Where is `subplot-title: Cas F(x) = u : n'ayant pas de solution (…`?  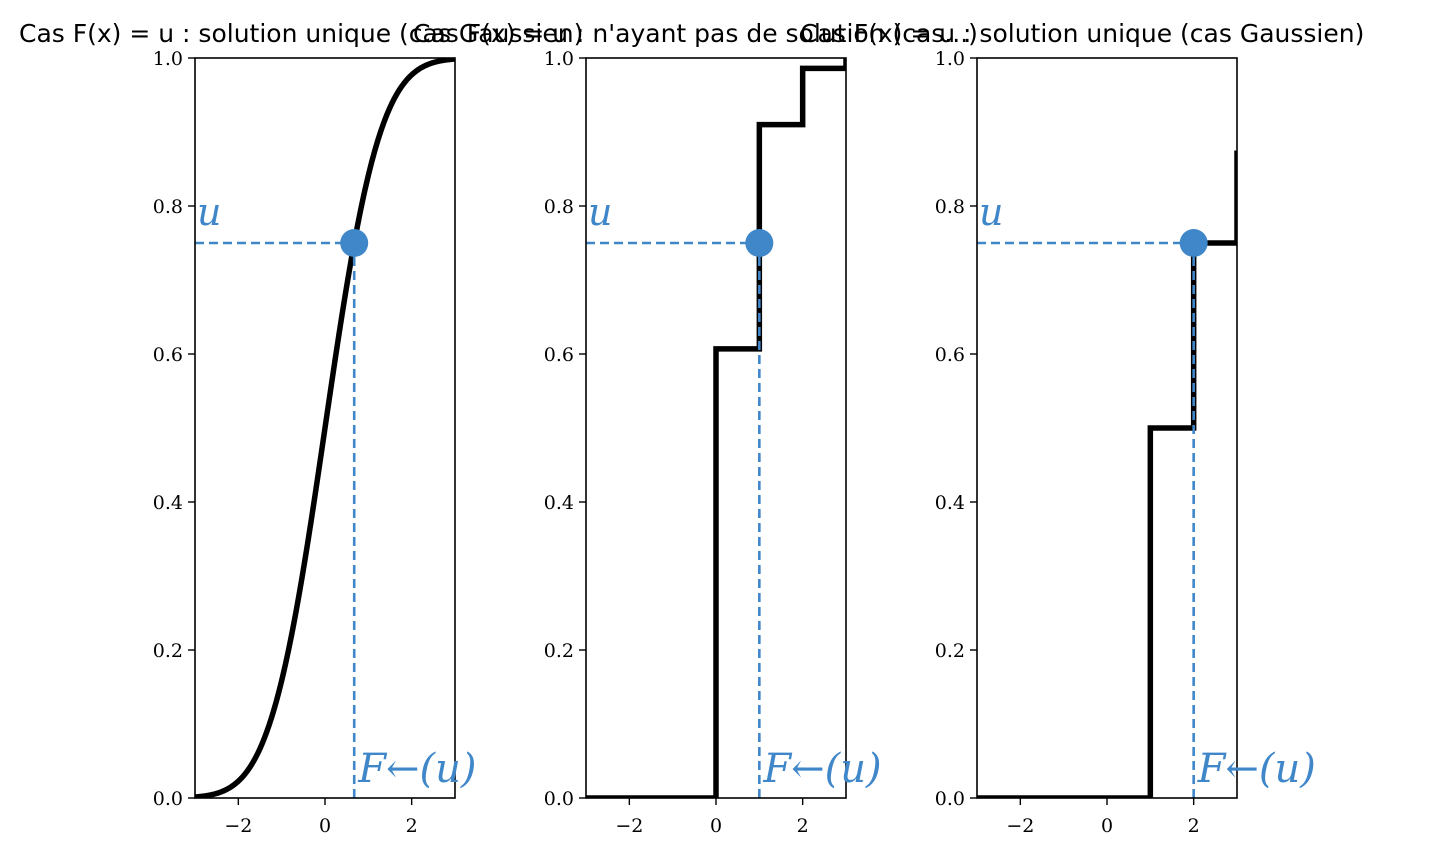 subplot-title: Cas F(x) = u : n'ayant pas de solution (… is located at coordinates (695, 33).